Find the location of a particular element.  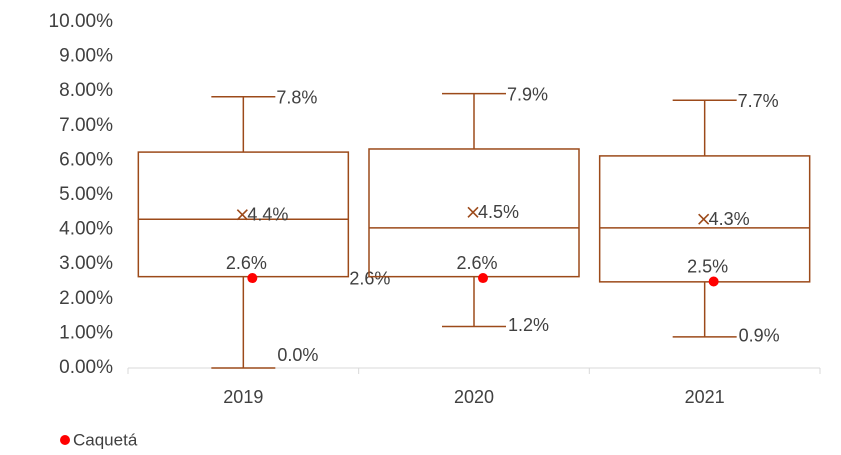

max-label: 7.7% is located at coordinates (758, 101).